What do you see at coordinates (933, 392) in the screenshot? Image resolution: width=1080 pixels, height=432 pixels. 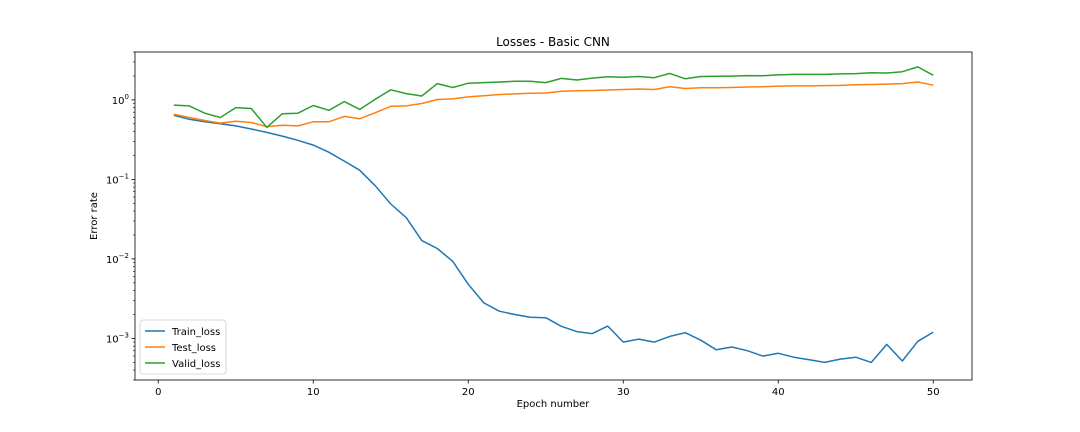 I see `x-tick-label: 50` at bounding box center [933, 392].